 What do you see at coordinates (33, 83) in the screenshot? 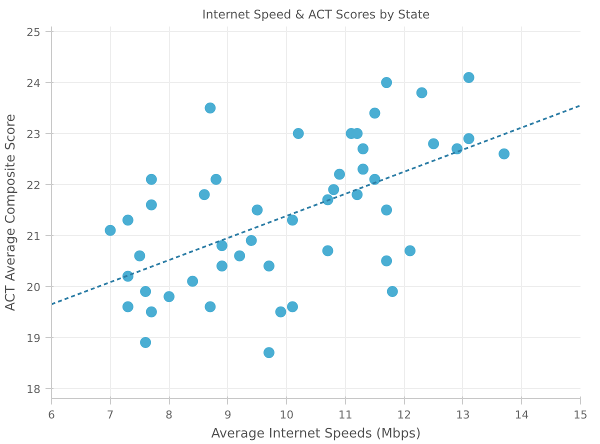
I see `y-tick-label: 24` at bounding box center [33, 83].